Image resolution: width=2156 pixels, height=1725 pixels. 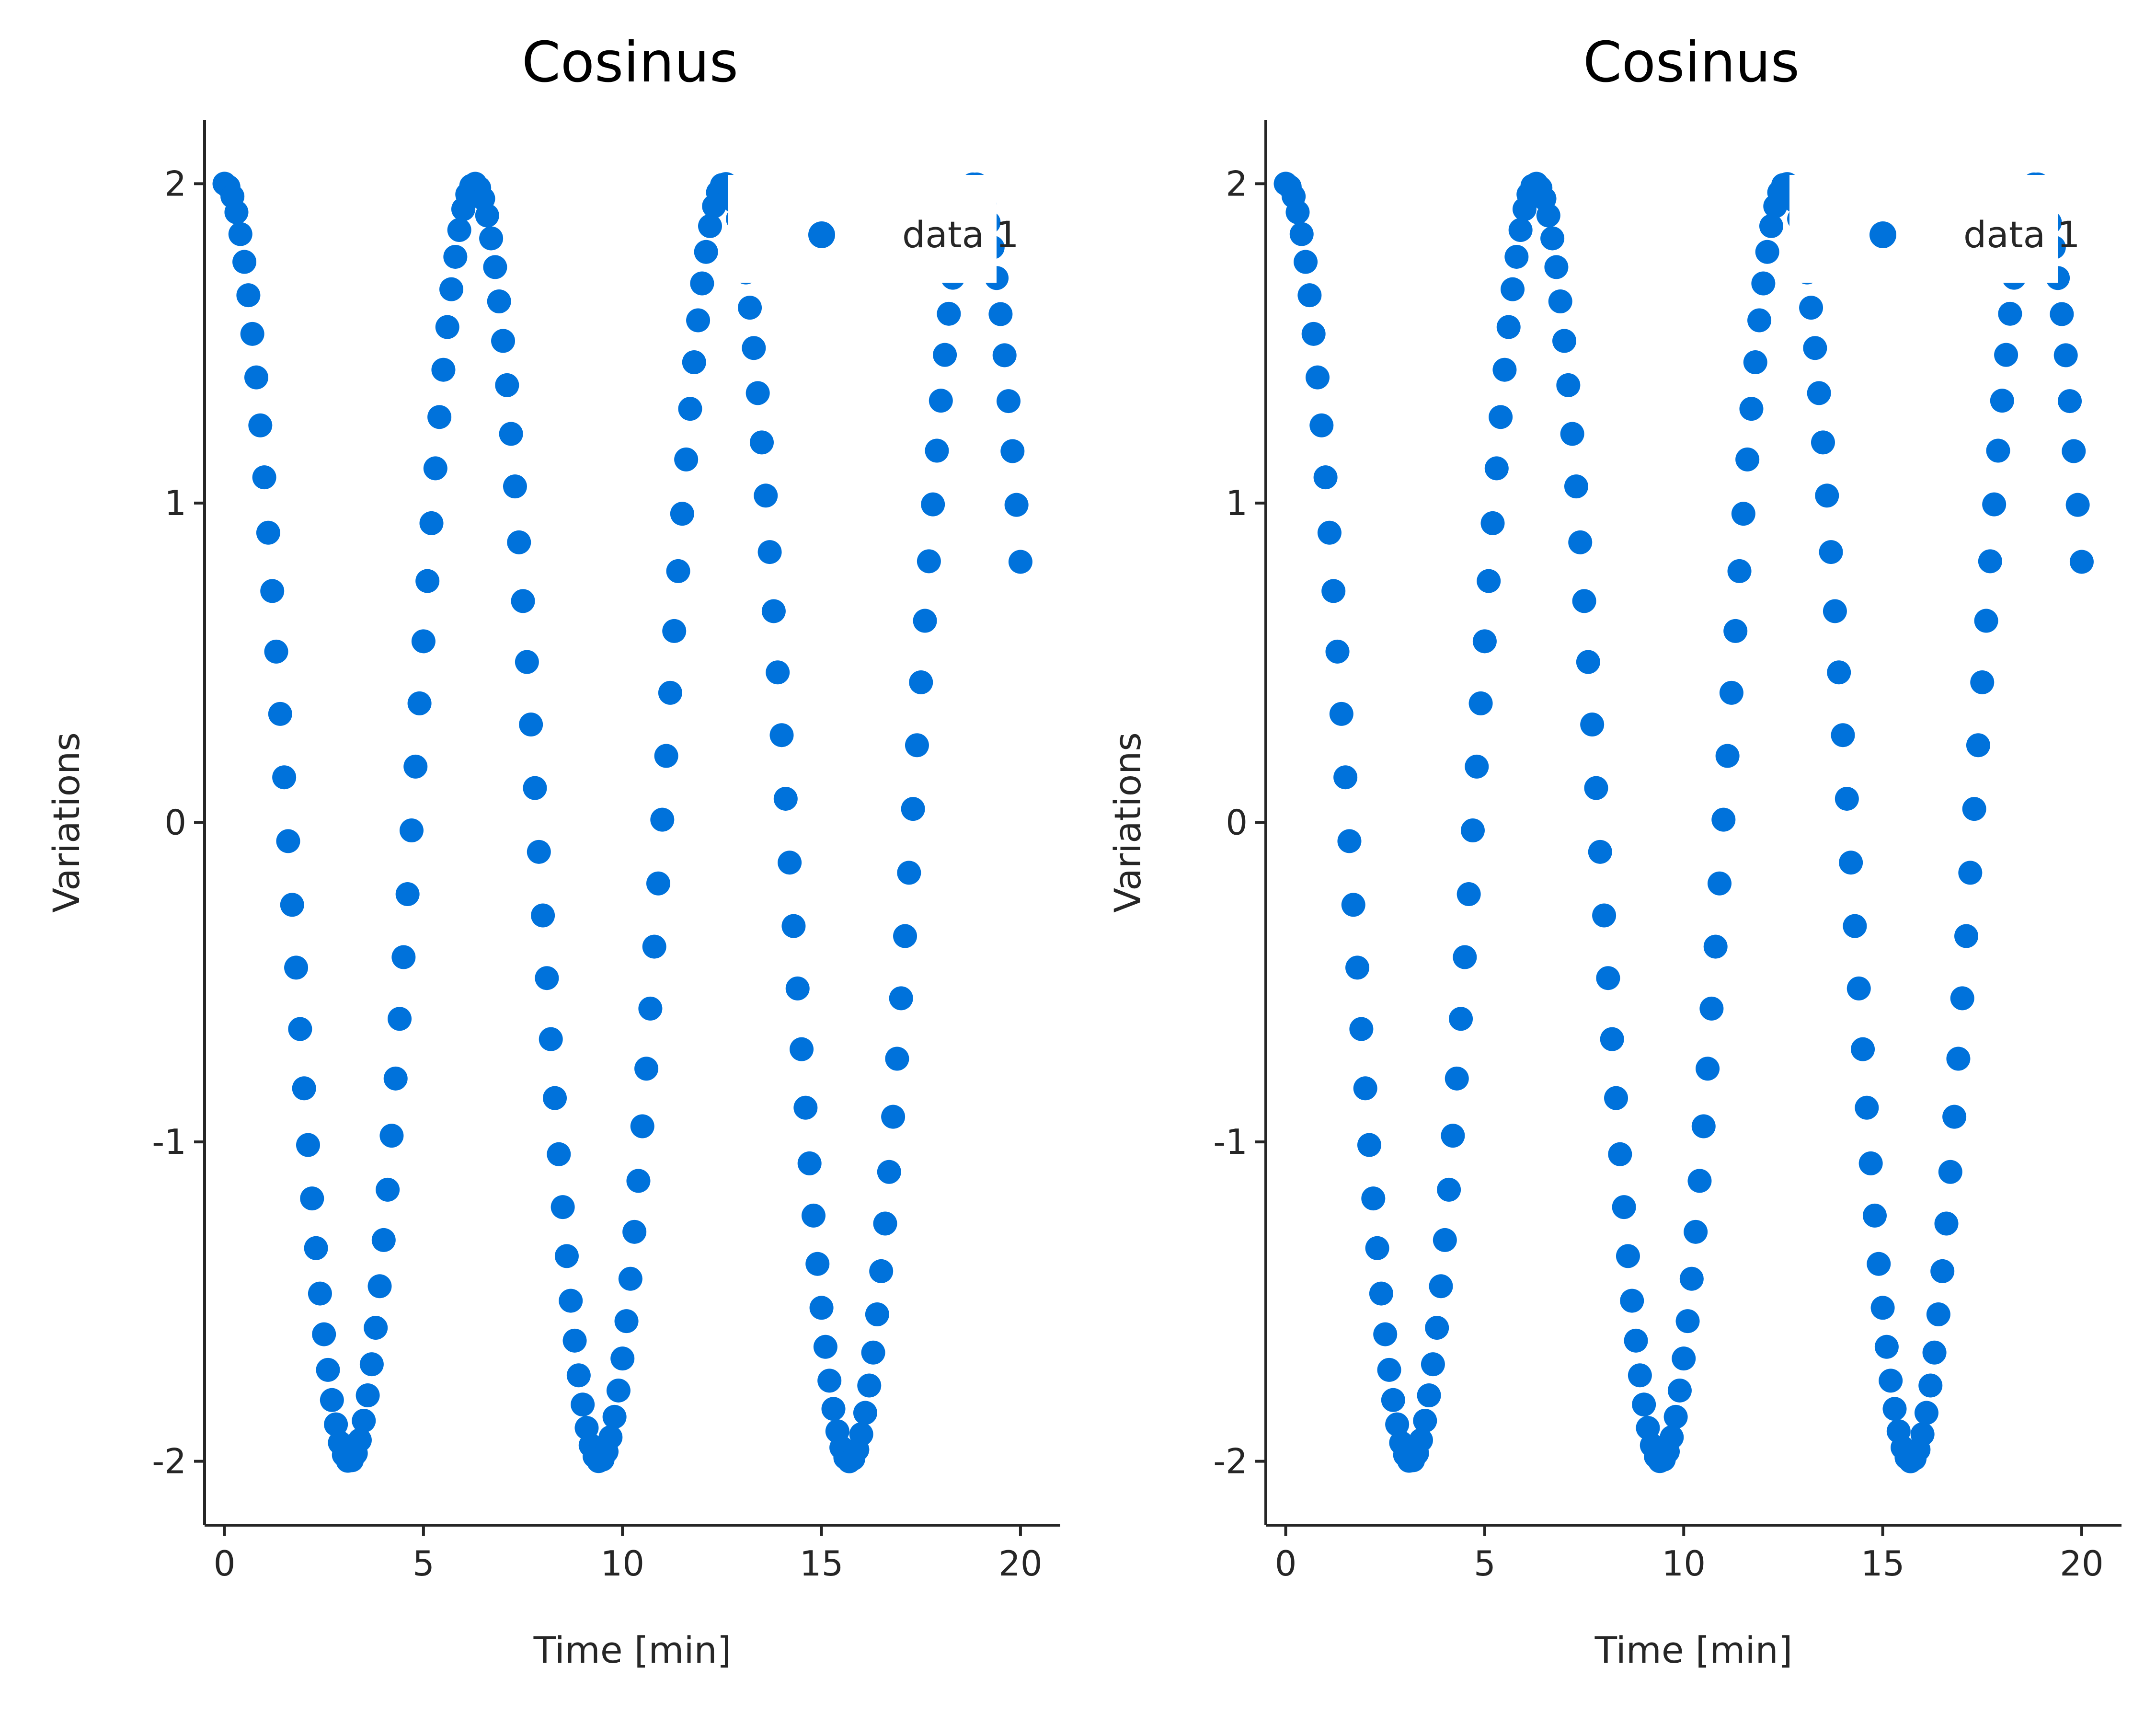 What do you see at coordinates (1237, 503) in the screenshot?
I see `y-tick-label: 1` at bounding box center [1237, 503].